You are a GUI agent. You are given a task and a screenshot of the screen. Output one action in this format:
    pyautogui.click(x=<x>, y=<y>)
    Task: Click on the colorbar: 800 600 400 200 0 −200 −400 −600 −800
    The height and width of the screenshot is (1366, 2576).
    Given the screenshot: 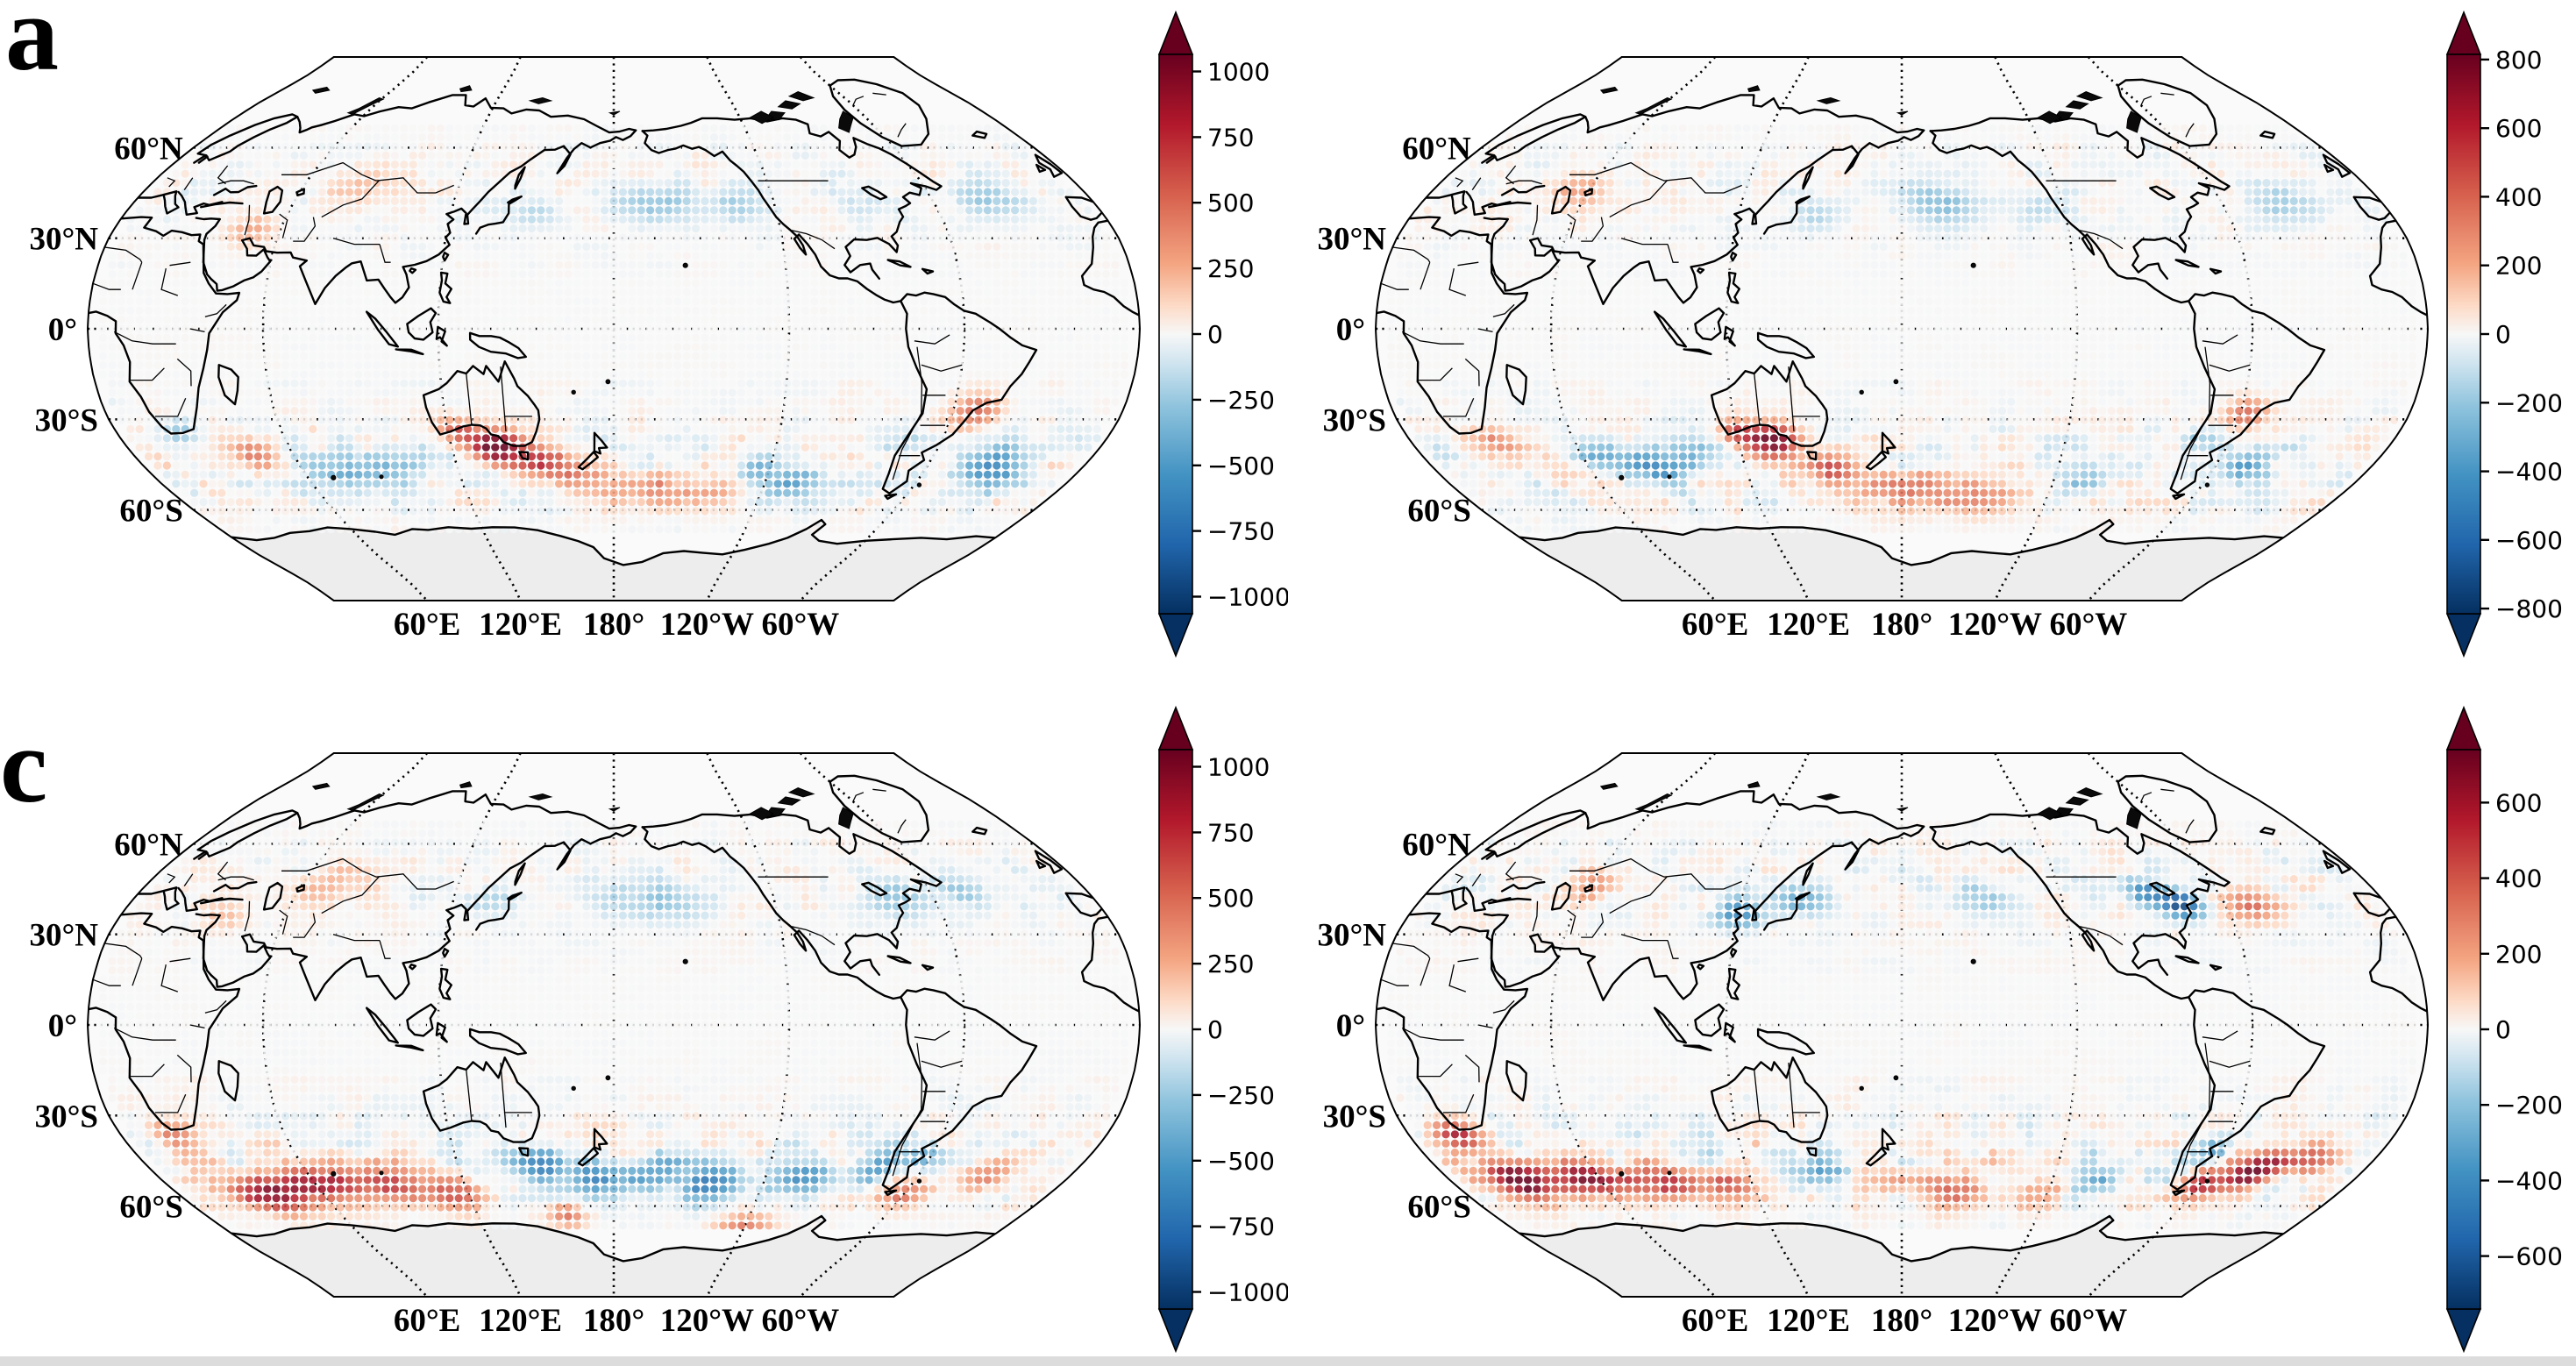 What is the action you would take?
    pyautogui.click(x=2504, y=334)
    